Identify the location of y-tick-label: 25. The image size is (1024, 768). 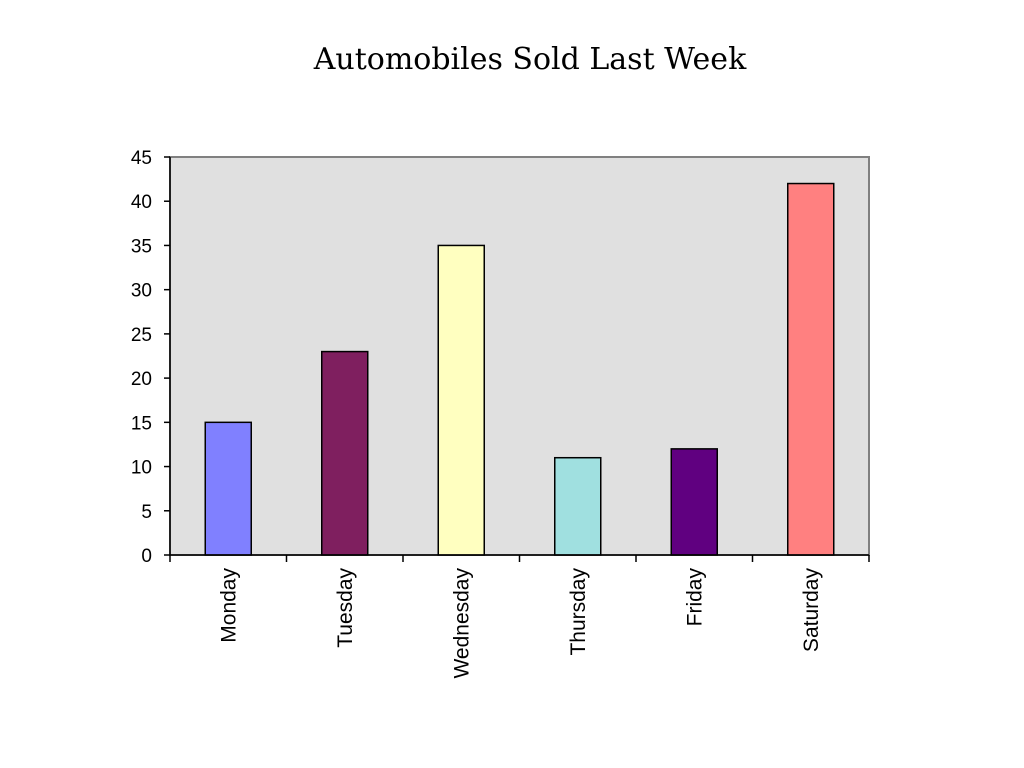
(141, 335).